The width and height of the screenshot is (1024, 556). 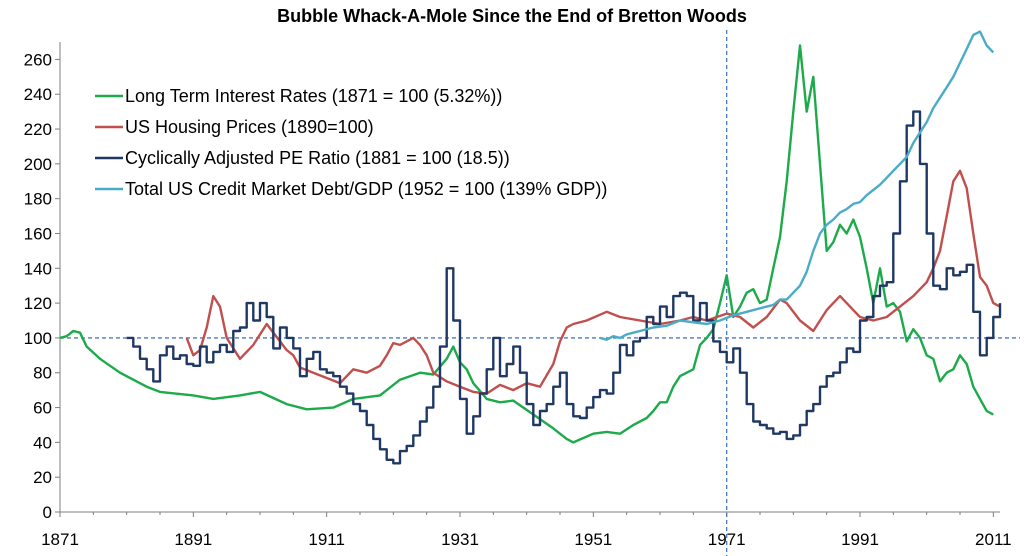 I want to click on y-tick-label: 60, so click(x=42, y=408).